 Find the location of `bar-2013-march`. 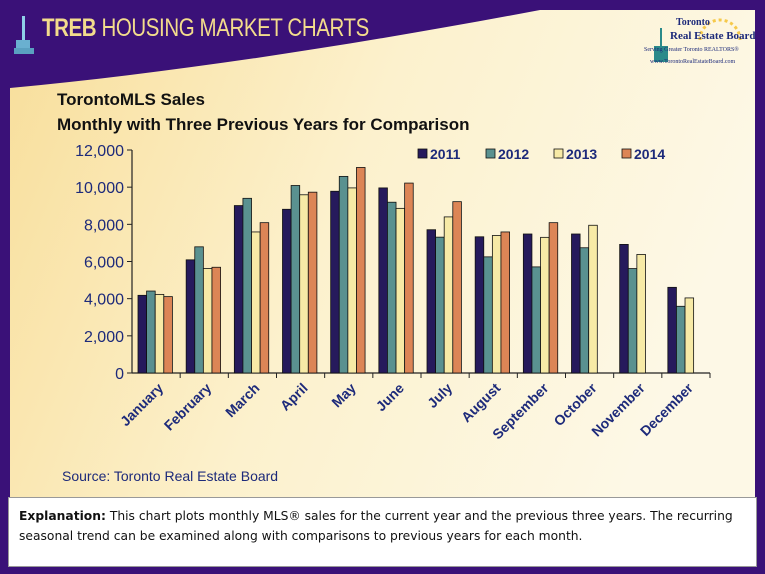

bar-2013-march is located at coordinates (256, 302).